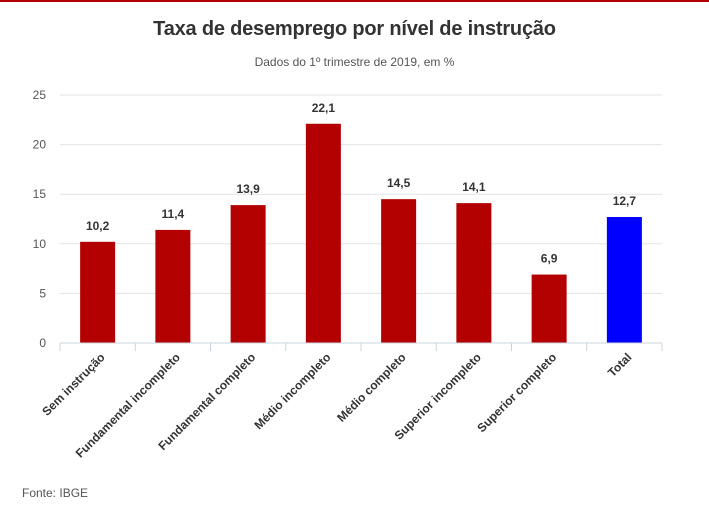 The width and height of the screenshot is (709, 513). Describe the element at coordinates (40, 194) in the screenshot. I see `y-tick-label: 15` at that location.